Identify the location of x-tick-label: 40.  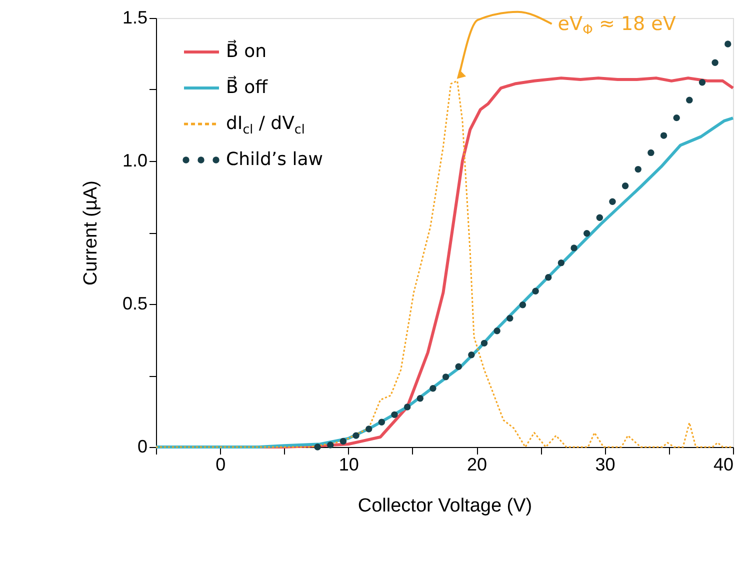
(723, 464).